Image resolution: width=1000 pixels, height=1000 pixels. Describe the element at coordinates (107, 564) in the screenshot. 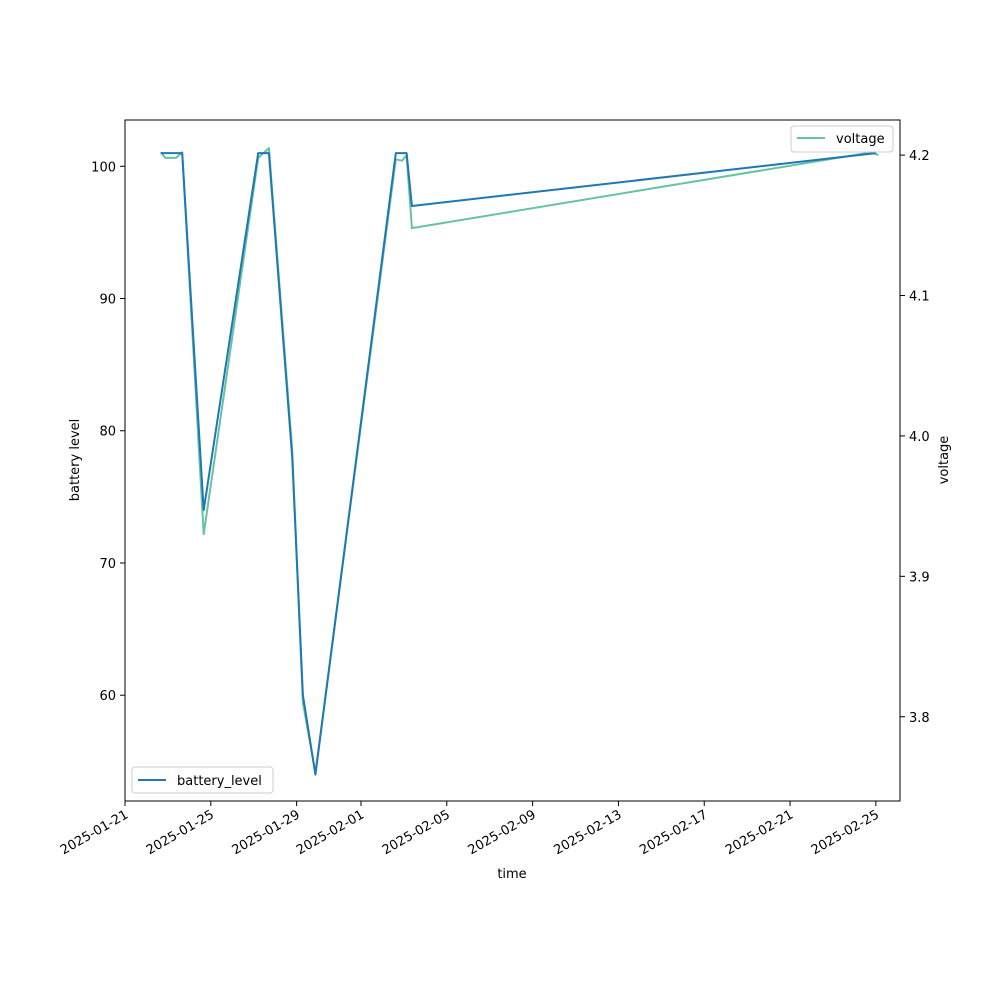

I see `left-y-tick-label: 70` at that location.